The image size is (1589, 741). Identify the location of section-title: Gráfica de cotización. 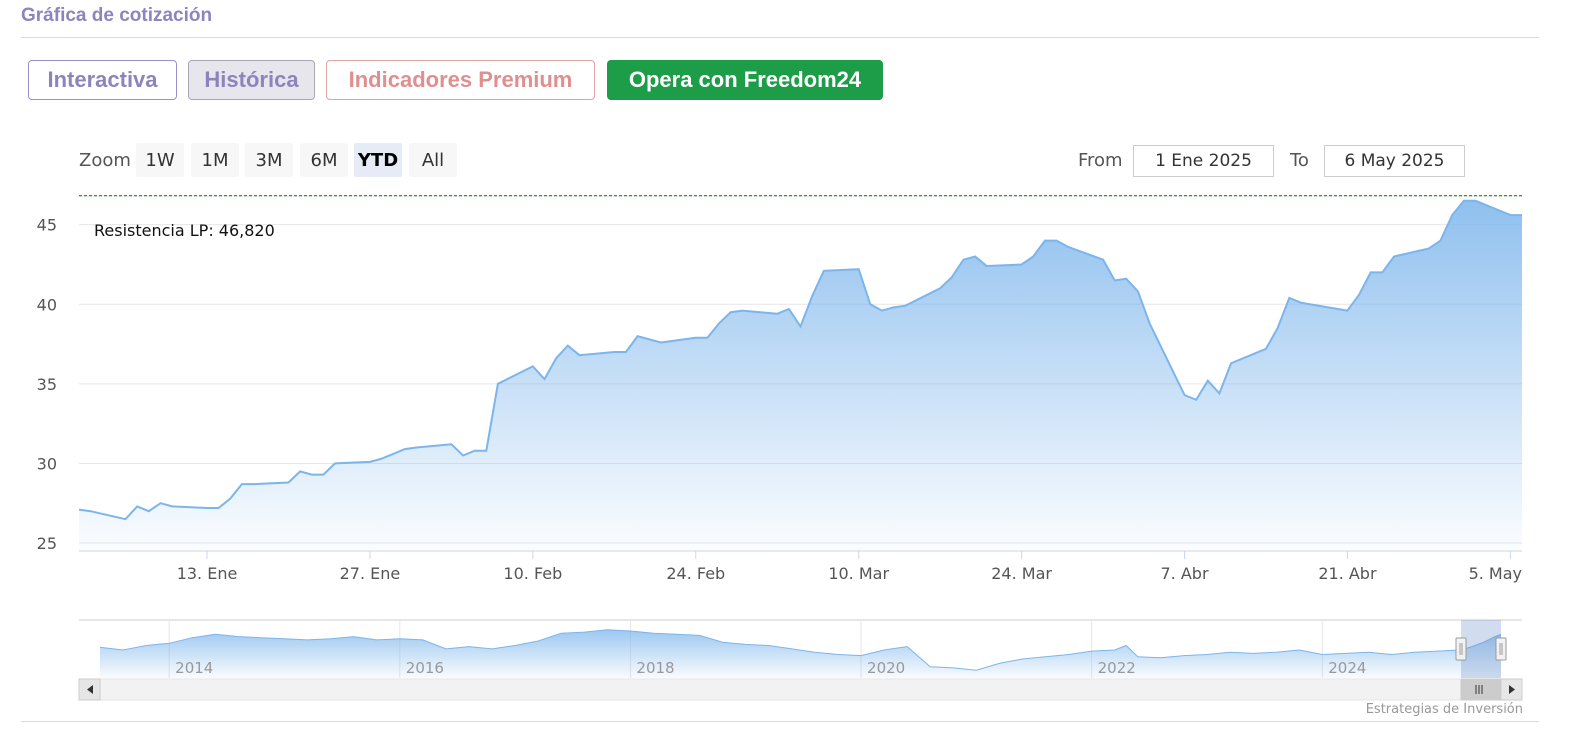
(117, 15).